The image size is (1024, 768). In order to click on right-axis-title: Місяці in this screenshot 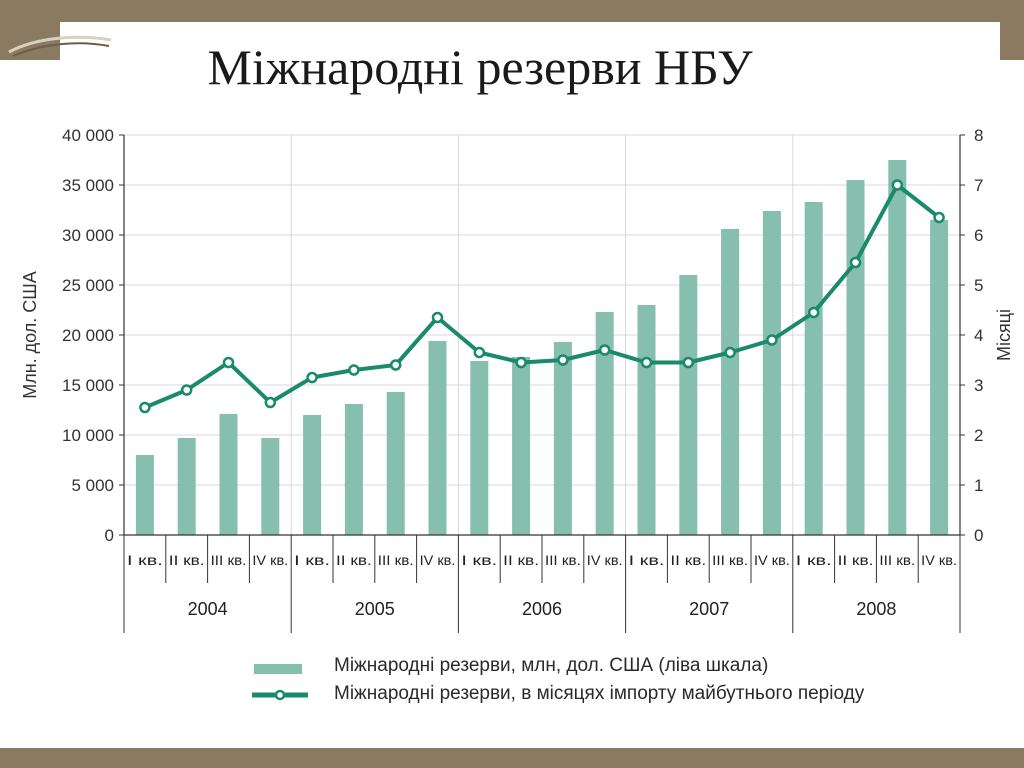, I will do `click(1004, 335)`.